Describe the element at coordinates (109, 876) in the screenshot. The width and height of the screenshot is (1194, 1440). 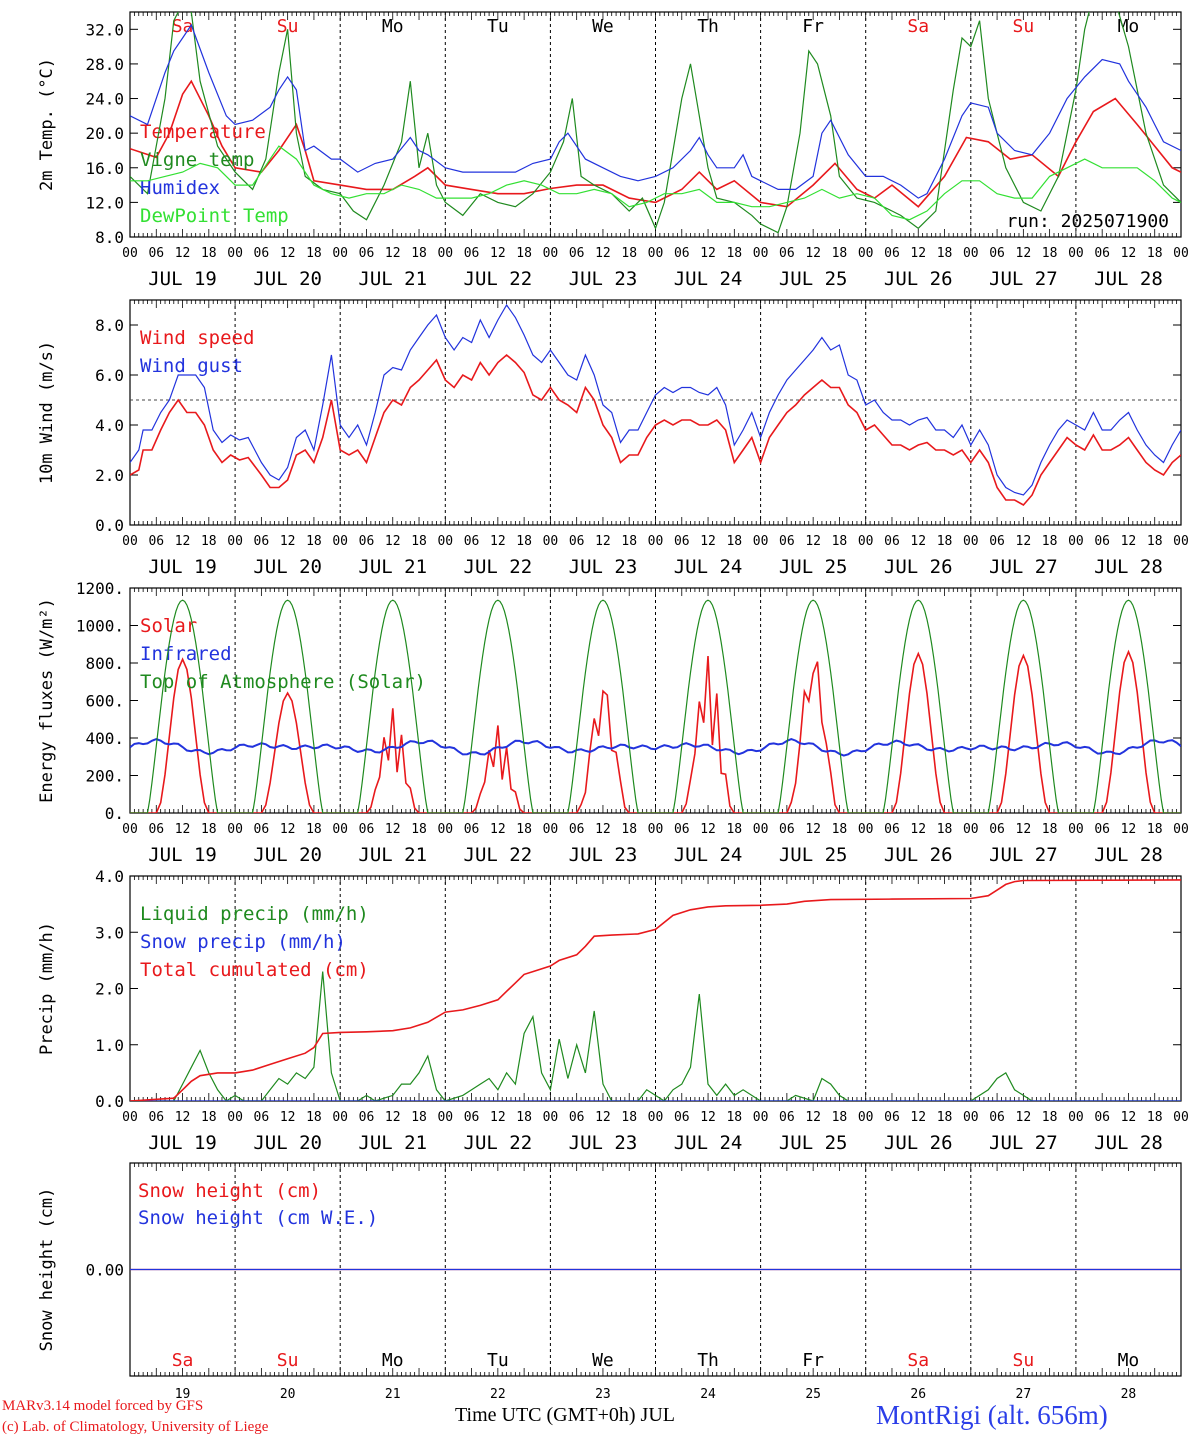
I see `y-tick-label: 4.0` at that location.